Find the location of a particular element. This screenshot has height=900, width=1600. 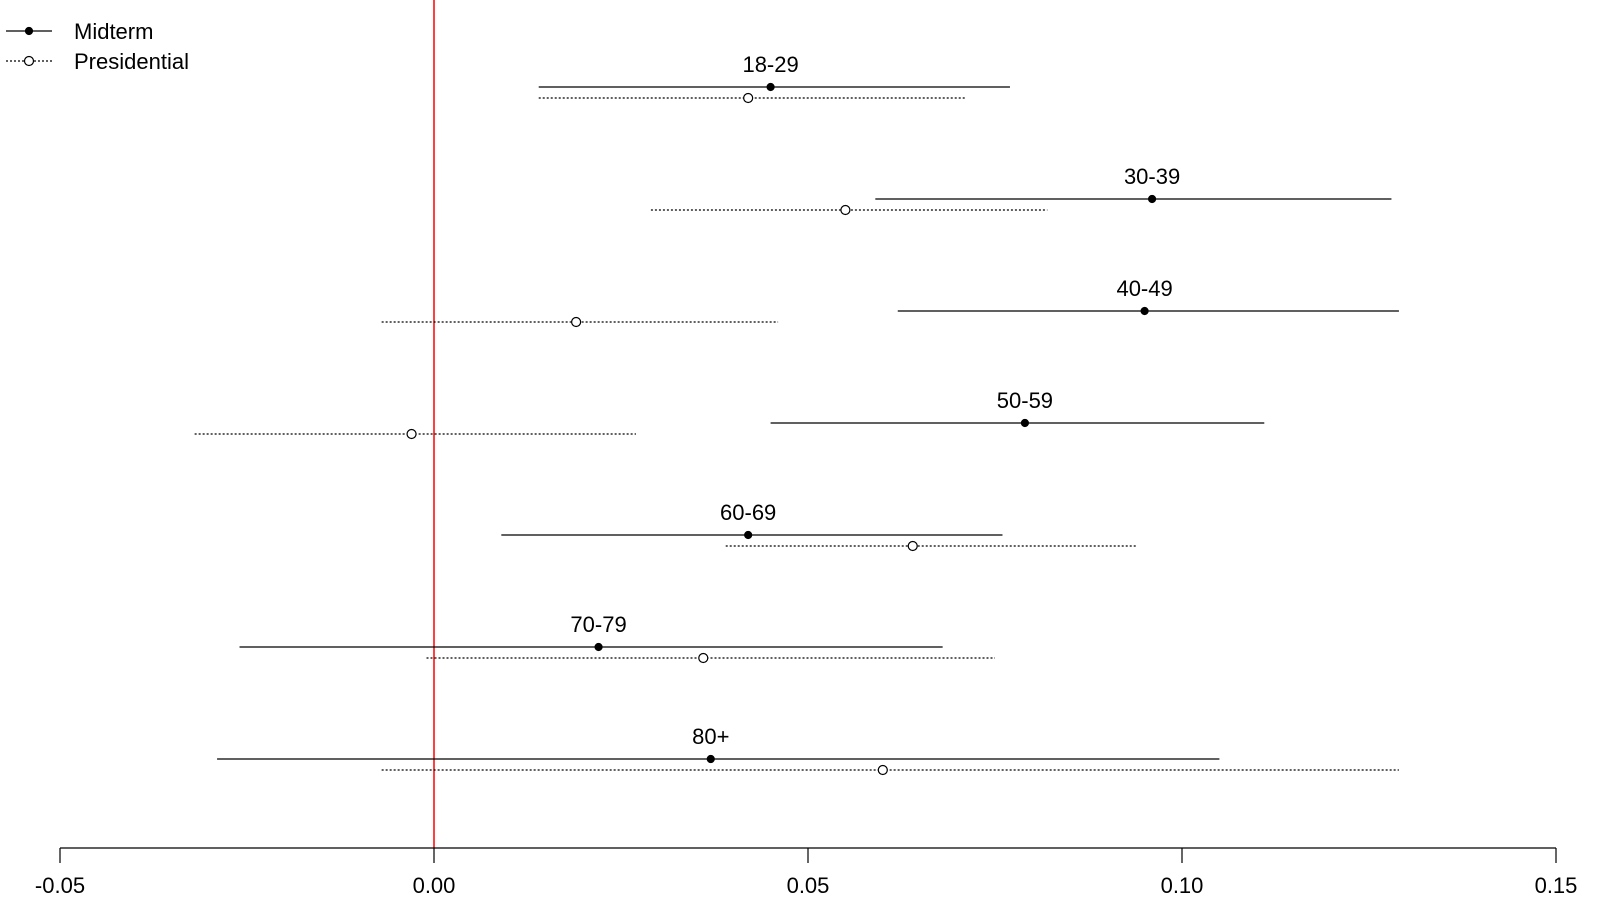

group-label: 80+ is located at coordinates (710, 736).